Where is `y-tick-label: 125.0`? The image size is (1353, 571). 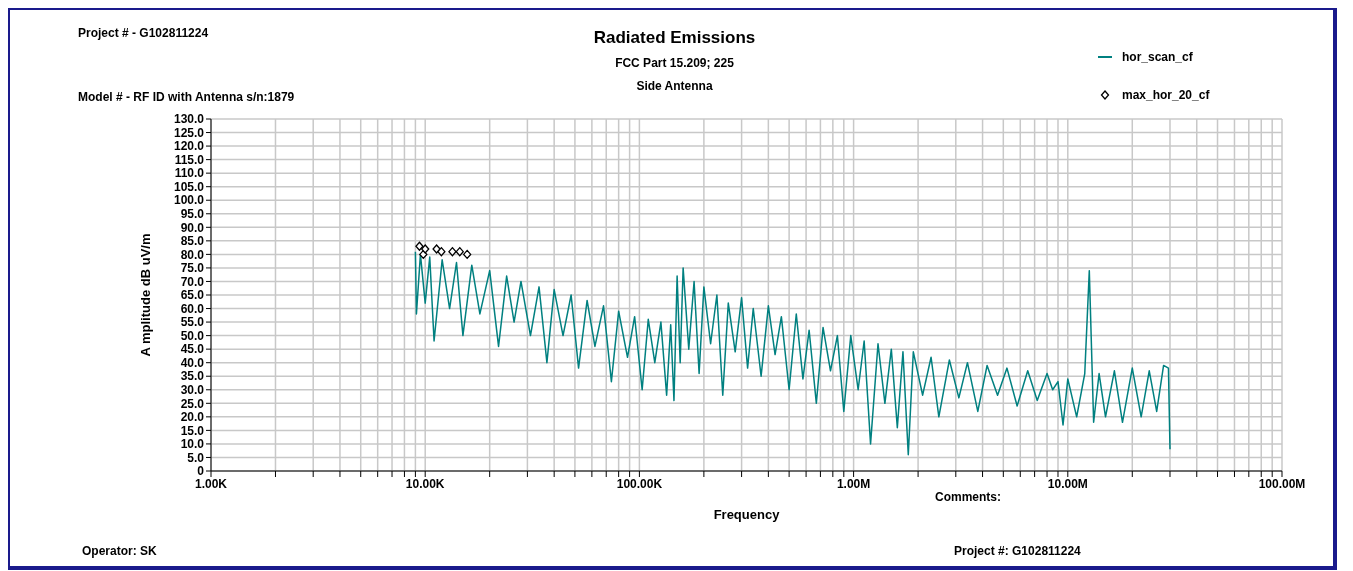 y-tick-label: 125.0 is located at coordinates (189, 132).